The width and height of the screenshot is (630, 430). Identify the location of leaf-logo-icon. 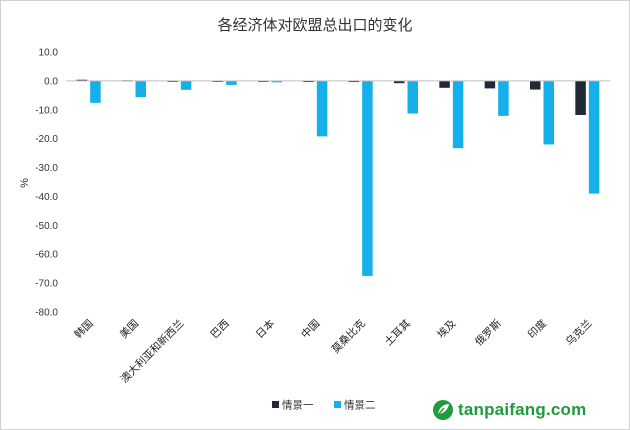
(443, 410).